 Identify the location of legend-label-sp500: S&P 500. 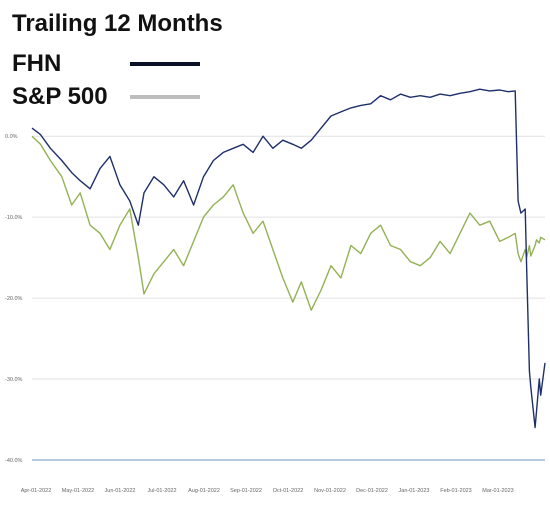
(60, 96).